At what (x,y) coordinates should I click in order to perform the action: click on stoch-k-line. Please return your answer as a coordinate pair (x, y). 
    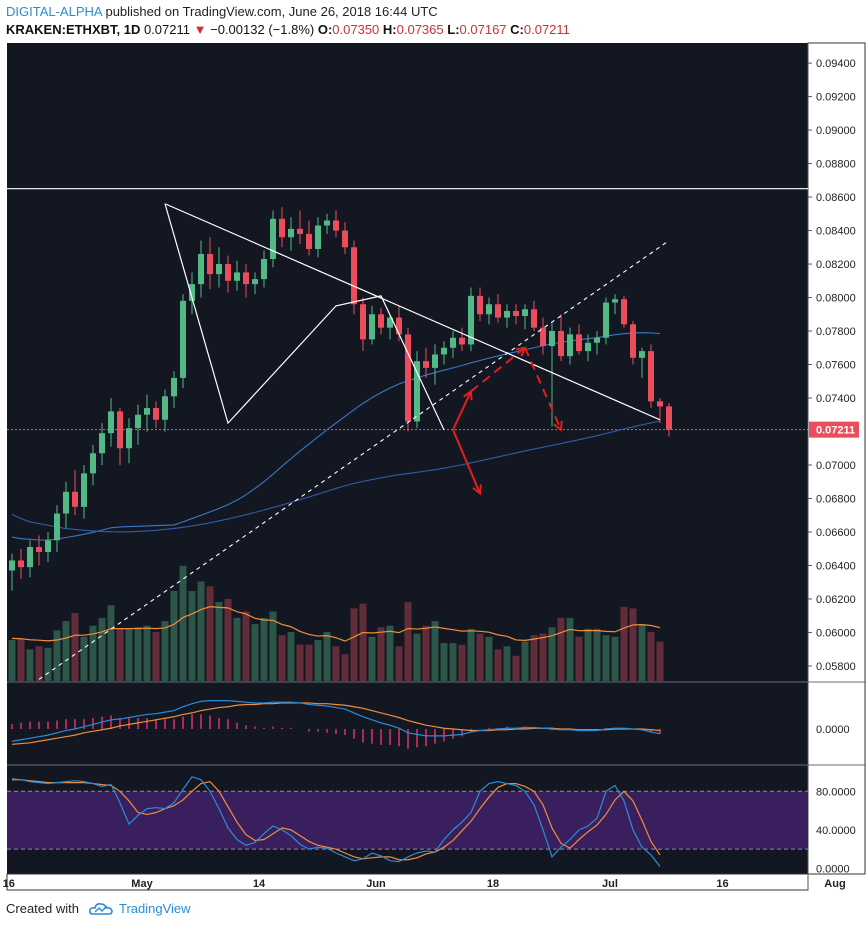
    Looking at the image, I should click on (336, 821).